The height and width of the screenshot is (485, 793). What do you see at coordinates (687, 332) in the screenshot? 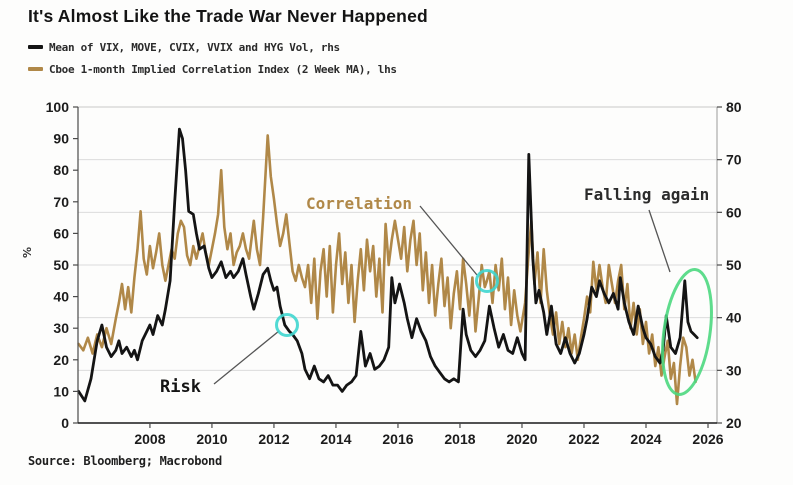
I see `falling-again-ellipse` at bounding box center [687, 332].